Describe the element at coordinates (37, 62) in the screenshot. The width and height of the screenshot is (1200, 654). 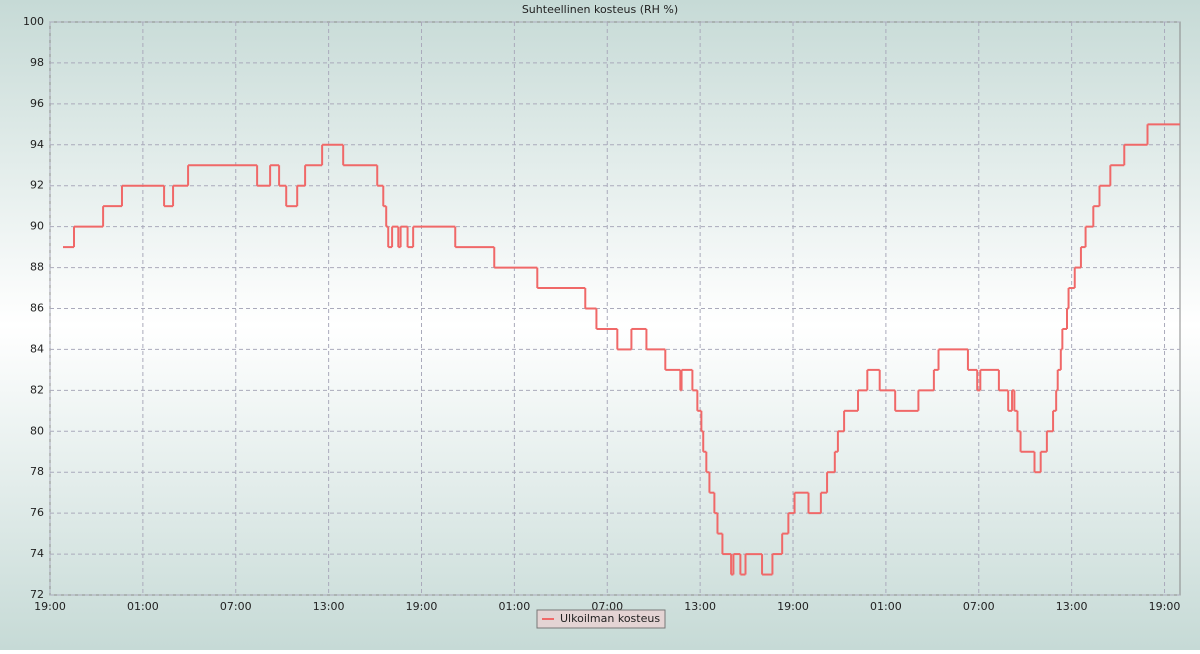
I see `y-tick-label: 98` at that location.